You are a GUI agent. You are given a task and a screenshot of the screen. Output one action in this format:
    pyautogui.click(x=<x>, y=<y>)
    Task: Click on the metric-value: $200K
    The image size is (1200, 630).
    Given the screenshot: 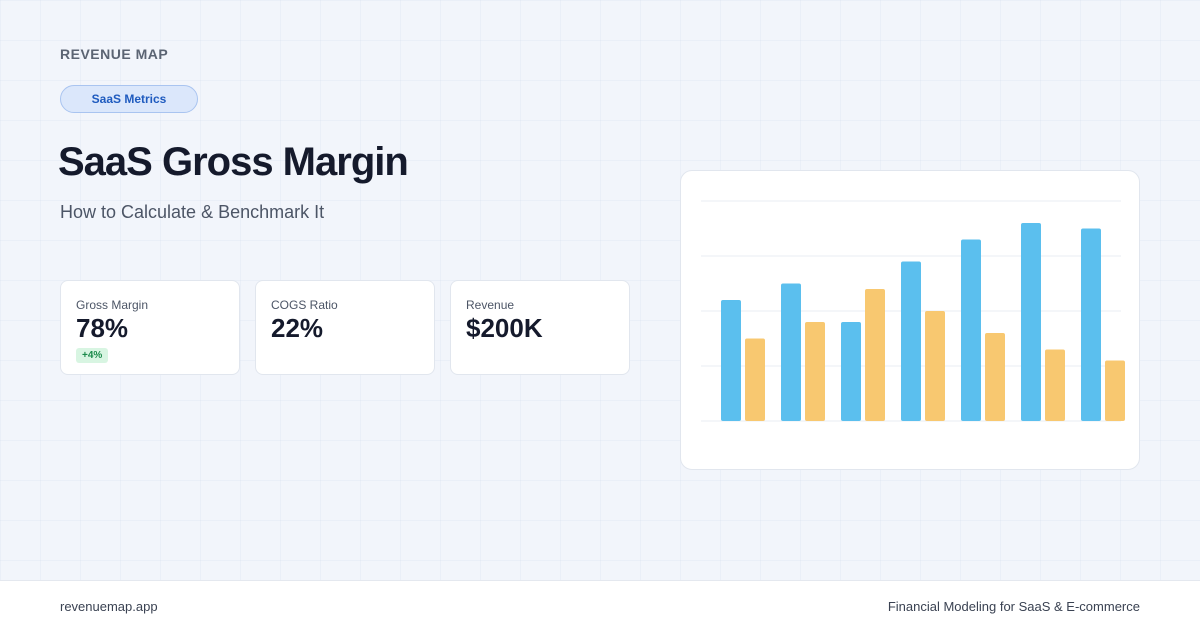 What is the action you would take?
    pyautogui.click(x=504, y=328)
    